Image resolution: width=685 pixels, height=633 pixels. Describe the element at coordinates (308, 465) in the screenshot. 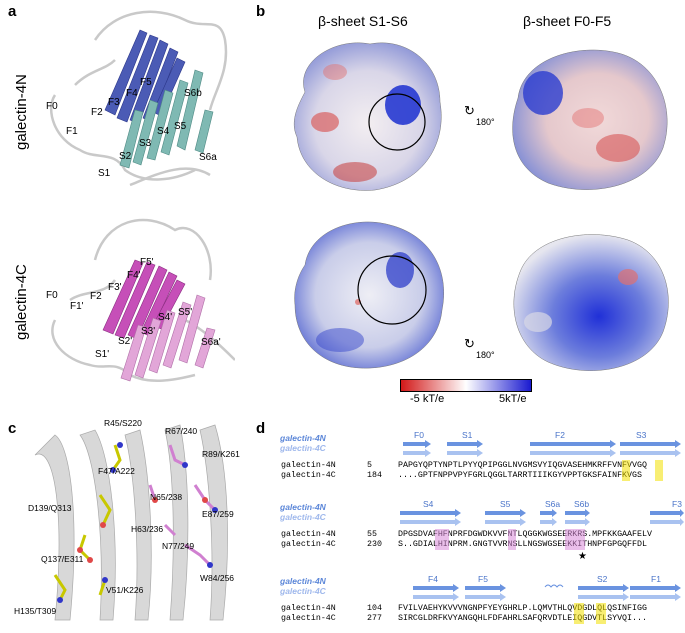

I see `seq-name-4n-1: galectin-4N` at that location.